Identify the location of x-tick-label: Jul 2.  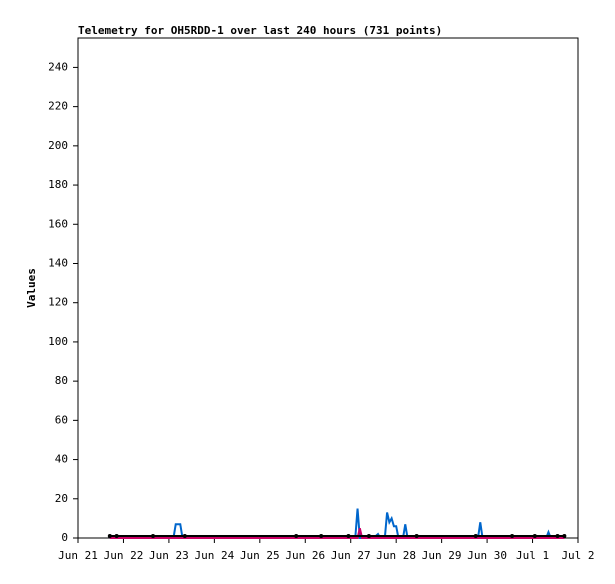
(577, 555).